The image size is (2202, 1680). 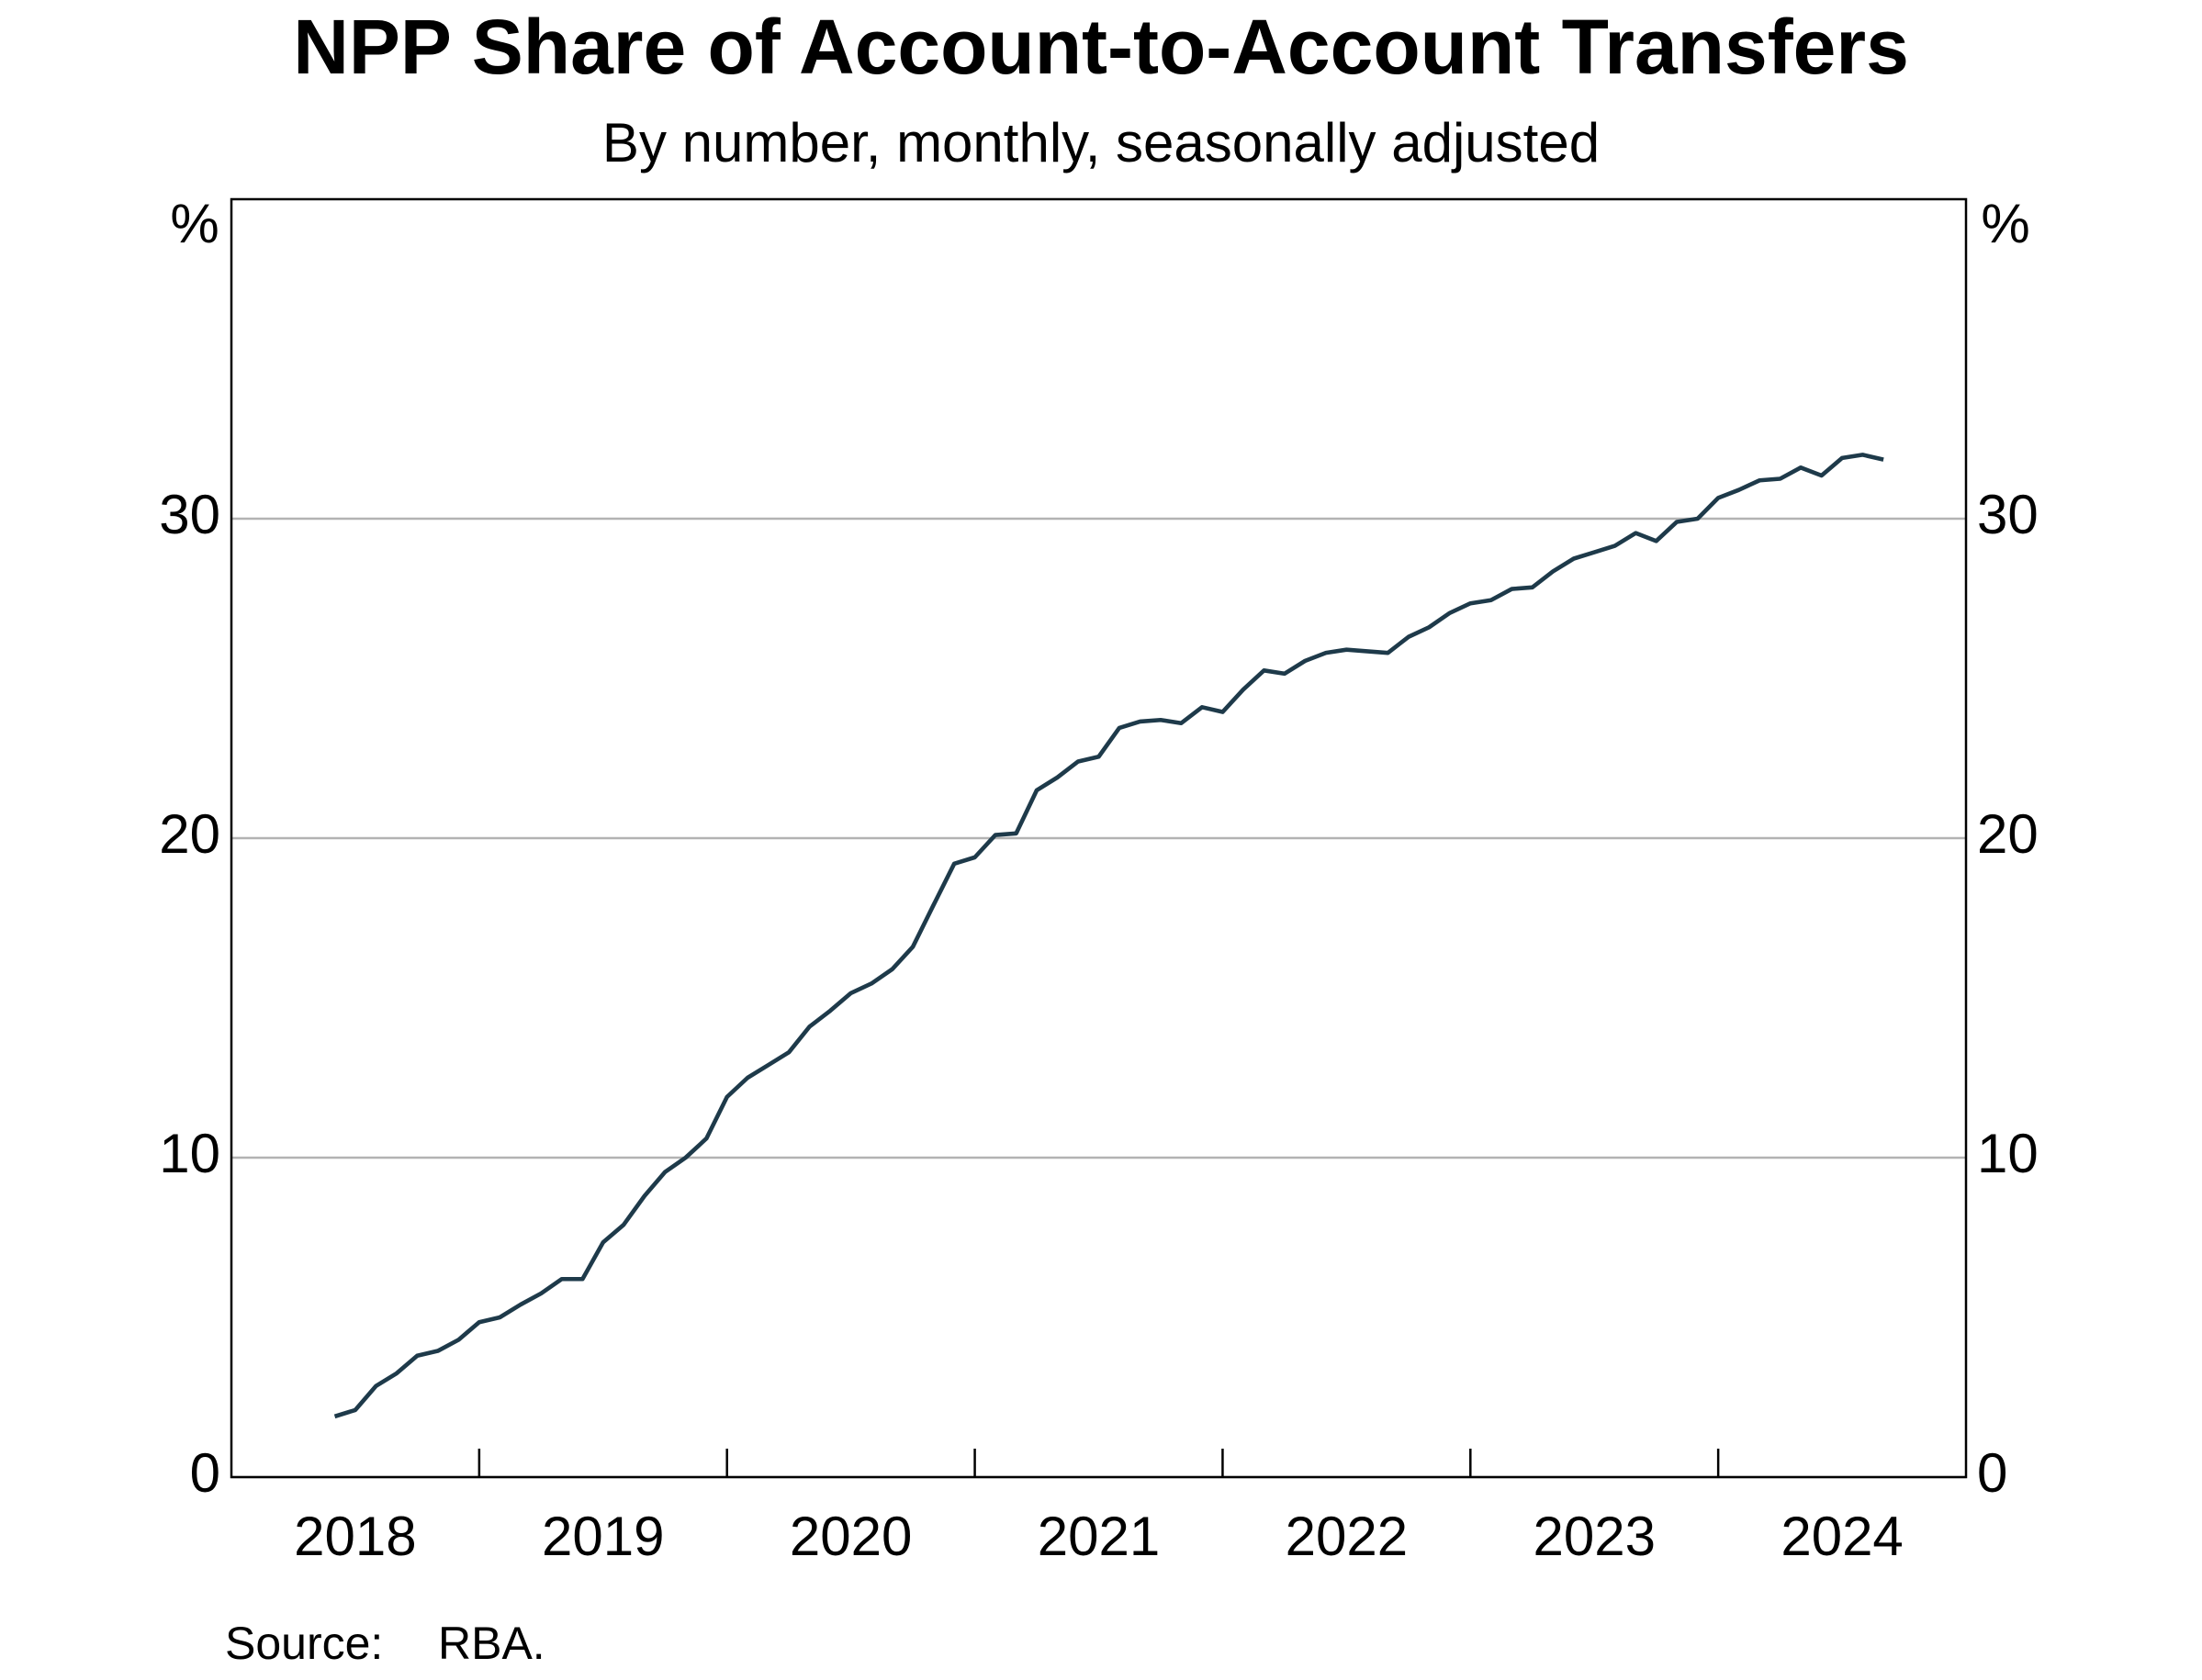 I want to click on y-tick-label: 30, so click(x=189, y=514).